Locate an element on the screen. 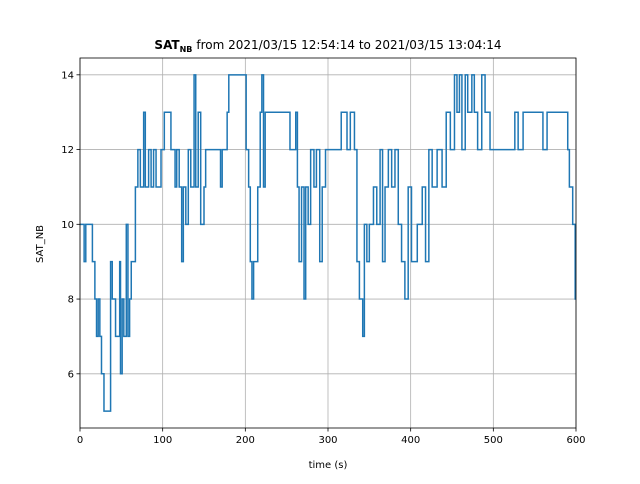  x-tick-label: 100 is located at coordinates (162, 440).